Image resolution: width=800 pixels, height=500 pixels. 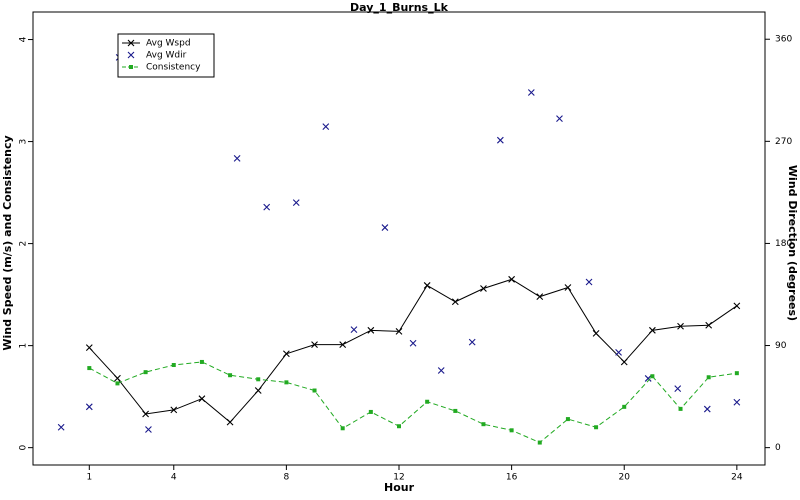 I want to click on y-tick-label: 3, so click(x=24, y=142).